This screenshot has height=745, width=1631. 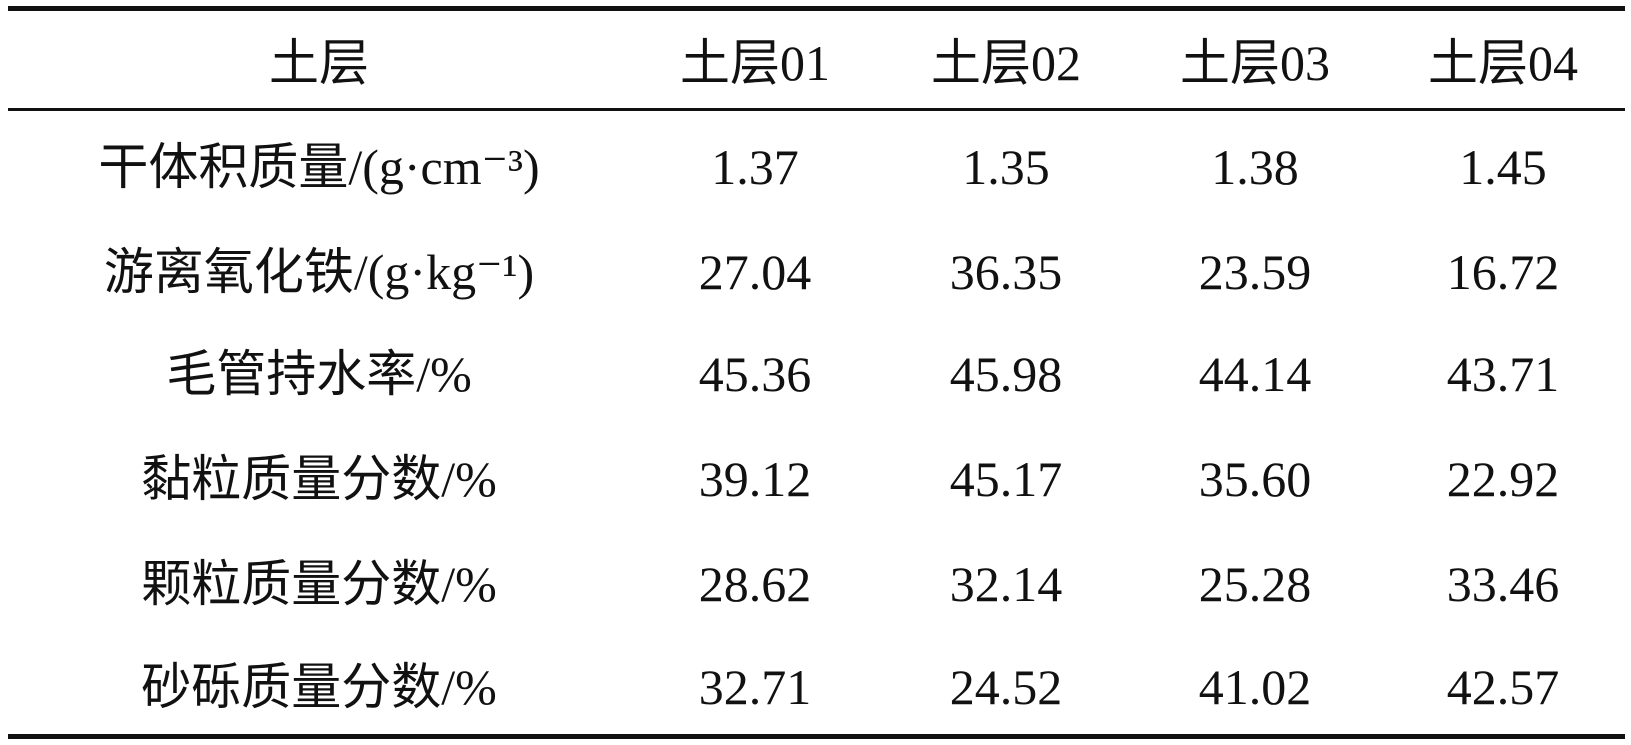 What do you see at coordinates (1503, 479) in the screenshot?
I see `table-cell: 22.92` at bounding box center [1503, 479].